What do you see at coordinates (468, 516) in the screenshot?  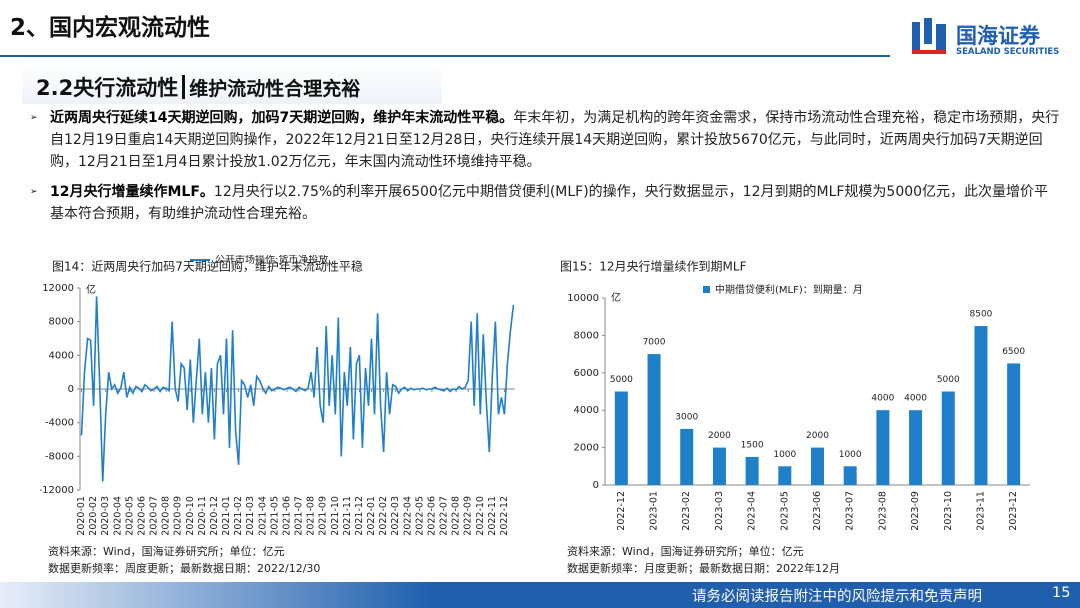 I see `x-tick-label: 2022-09` at bounding box center [468, 516].